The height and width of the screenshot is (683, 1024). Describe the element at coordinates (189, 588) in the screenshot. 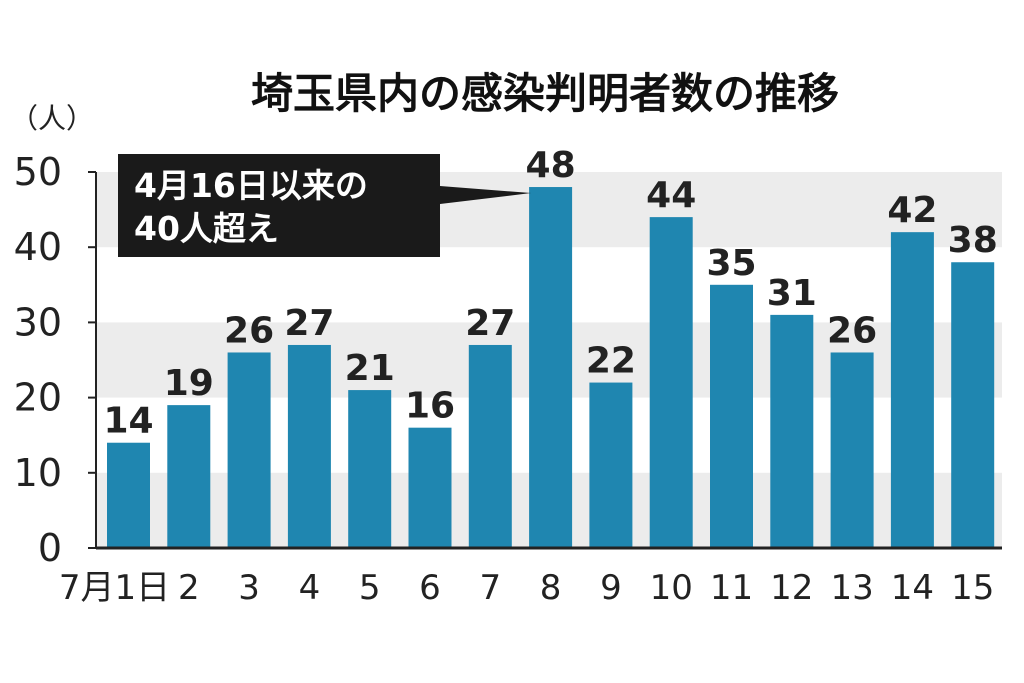

I see `x-tick-label: 2` at that location.